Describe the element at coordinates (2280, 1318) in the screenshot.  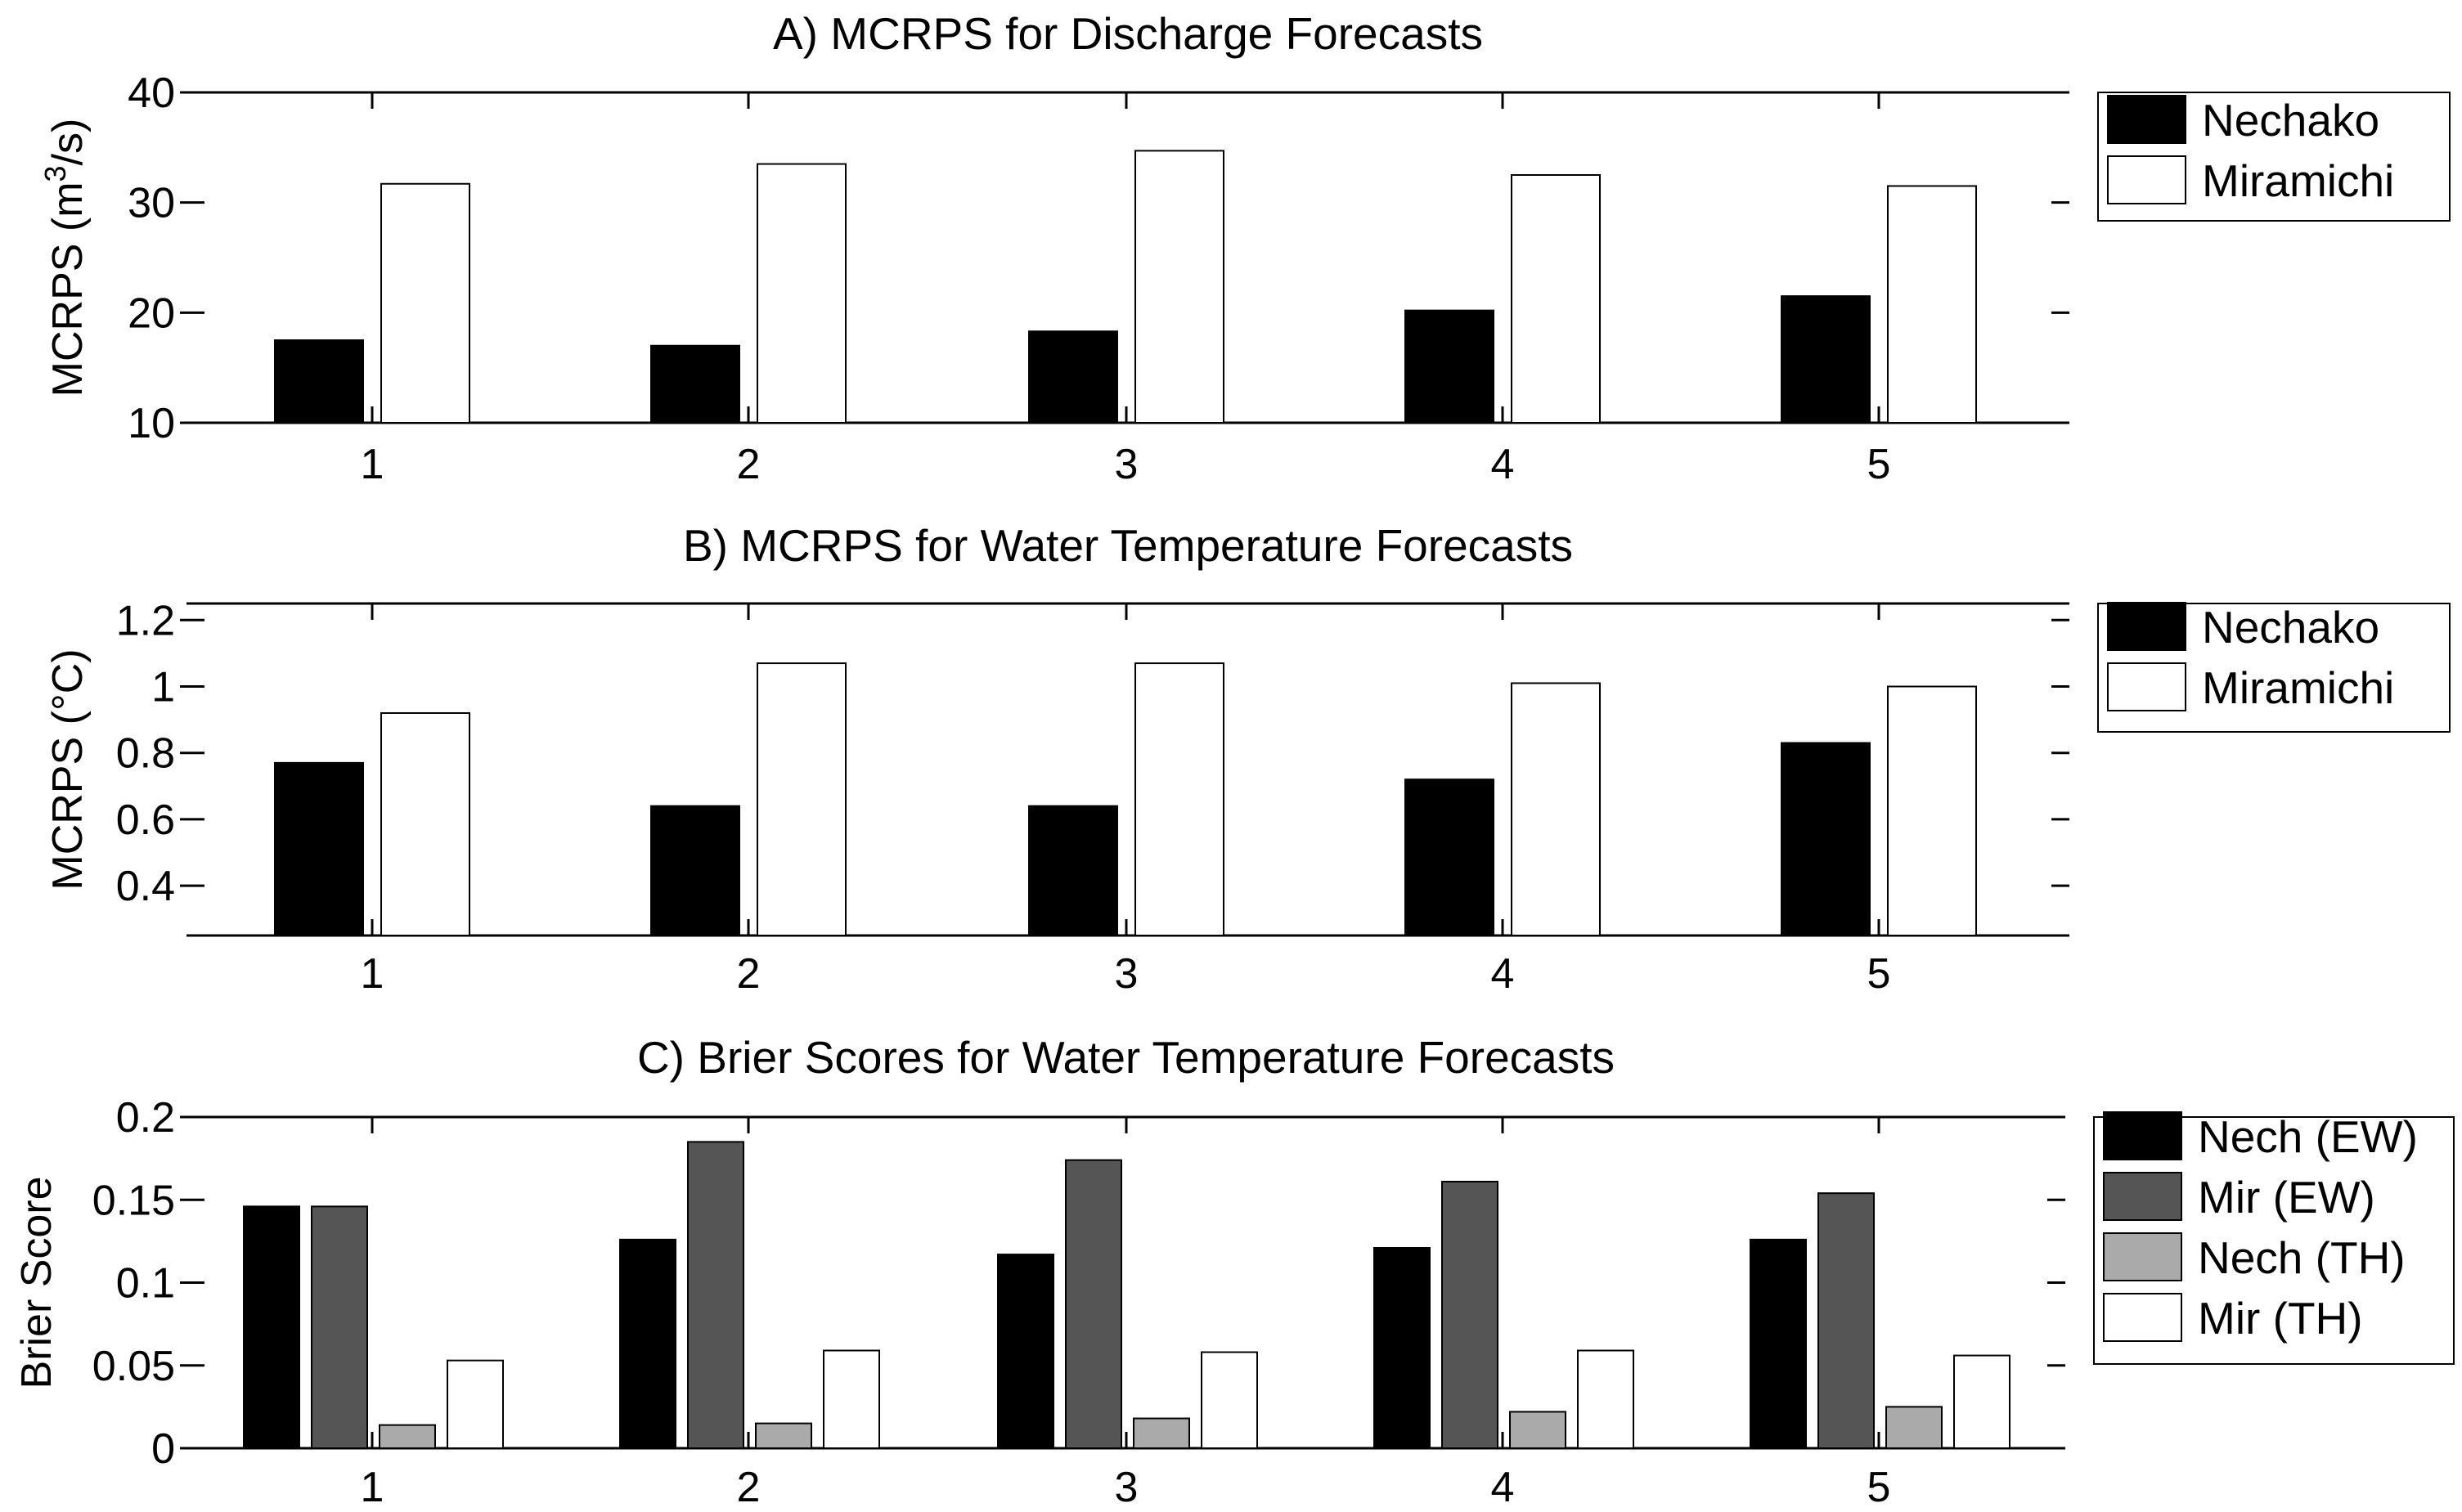
I see `legend-label: Mir (TH)` at that location.